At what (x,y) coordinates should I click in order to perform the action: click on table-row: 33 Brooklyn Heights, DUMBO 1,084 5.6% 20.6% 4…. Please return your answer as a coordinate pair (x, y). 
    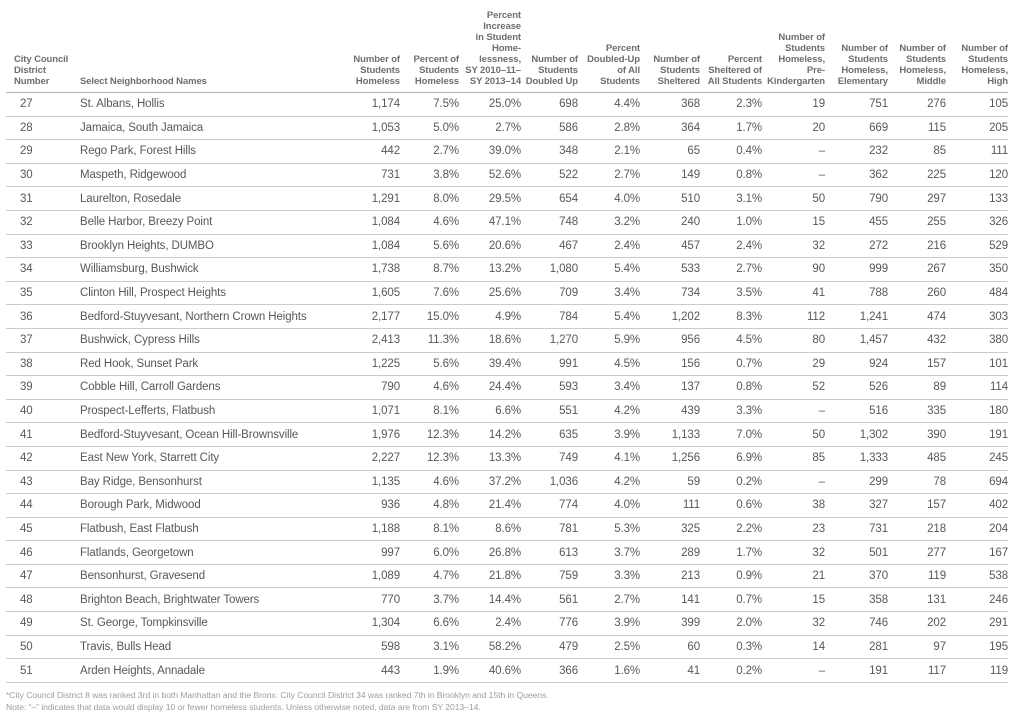
    Looking at the image, I should click on (507, 246).